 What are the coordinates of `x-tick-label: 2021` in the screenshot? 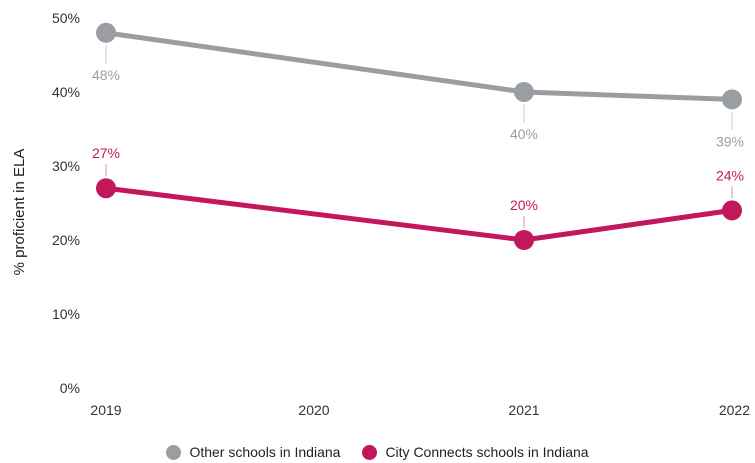 It's located at (523, 410).